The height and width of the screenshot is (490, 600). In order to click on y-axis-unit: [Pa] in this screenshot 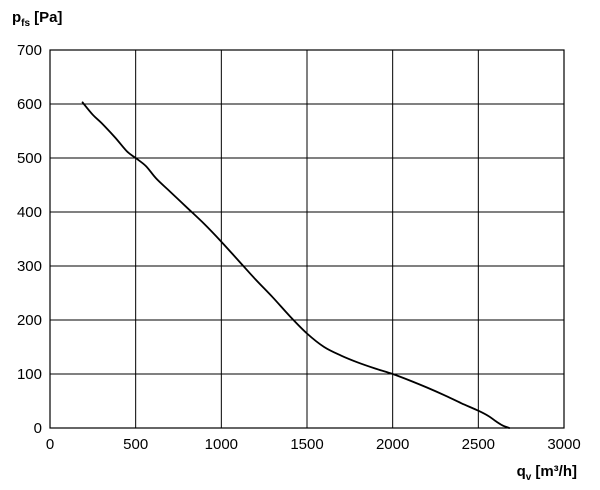, I will do `click(48, 17)`.